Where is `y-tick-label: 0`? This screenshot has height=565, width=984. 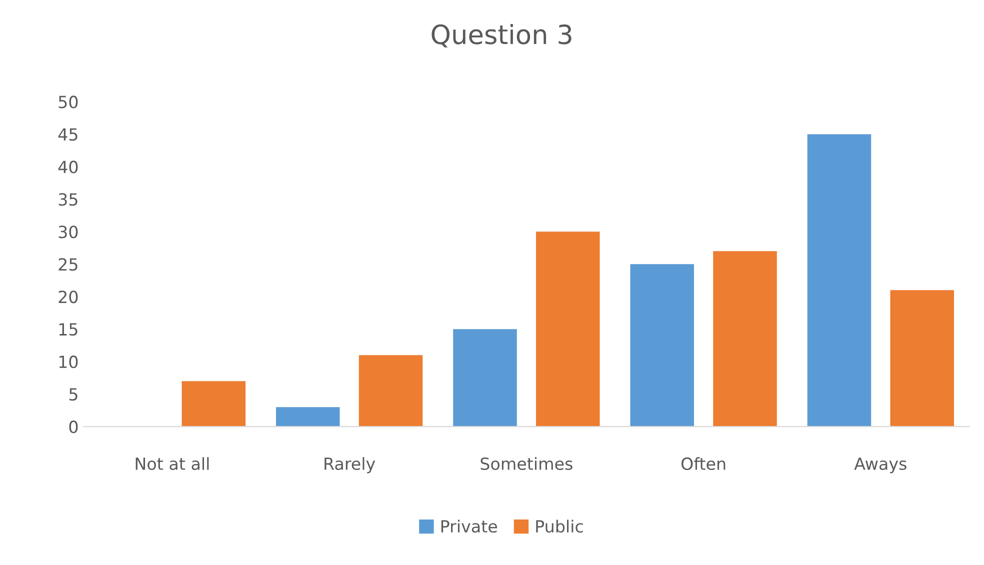
y-tick-label: 0 is located at coordinates (73, 427).